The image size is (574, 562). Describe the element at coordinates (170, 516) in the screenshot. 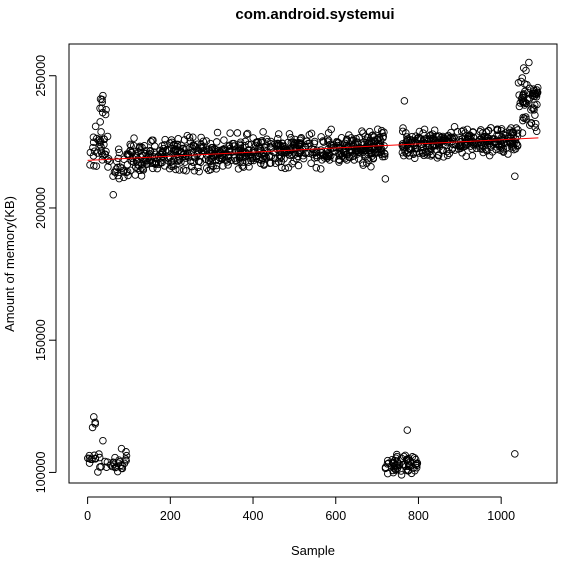

I see `x-tick-label: 200` at that location.